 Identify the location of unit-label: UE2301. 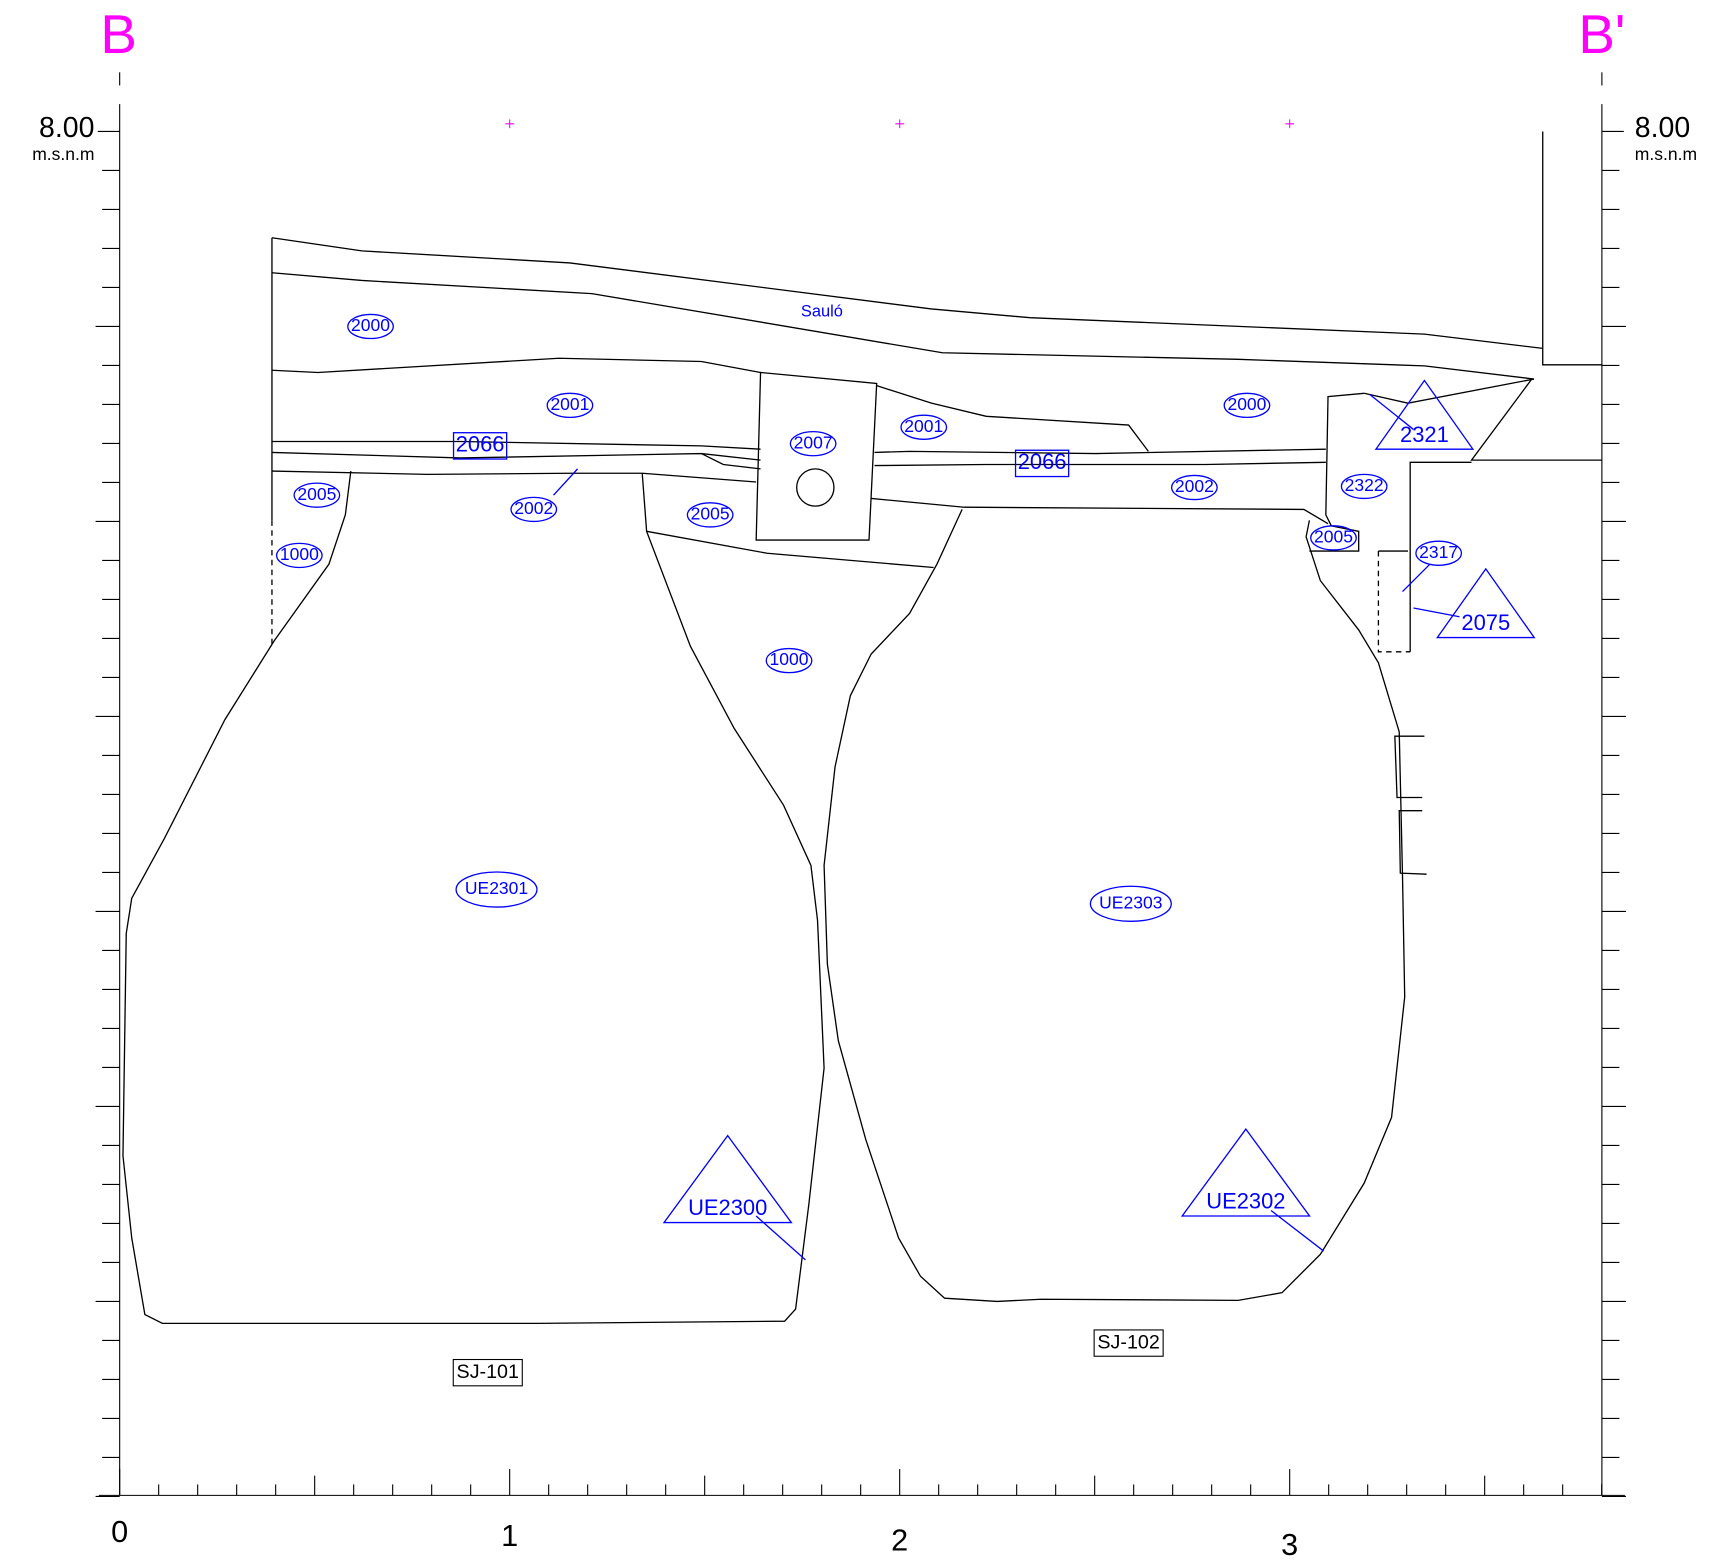
(496, 888).